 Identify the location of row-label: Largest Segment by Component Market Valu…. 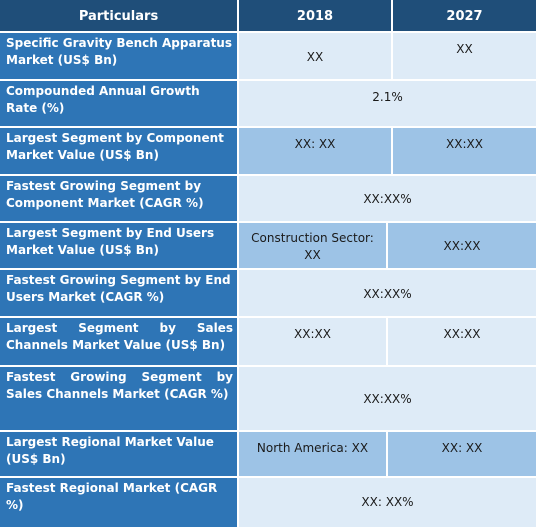
(118, 152).